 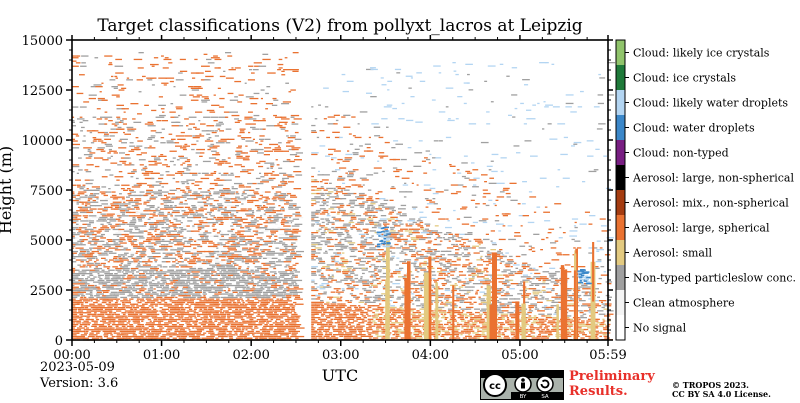 I want to click on colorbar-label: Aerosol: large, non-spherical, so click(x=713, y=178).